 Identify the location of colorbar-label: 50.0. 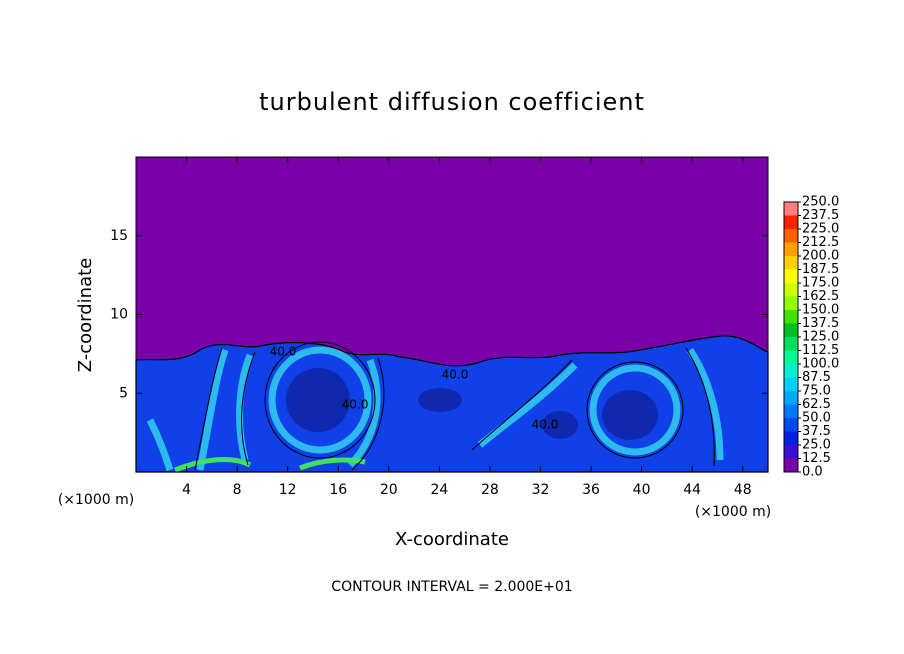
(816, 418).